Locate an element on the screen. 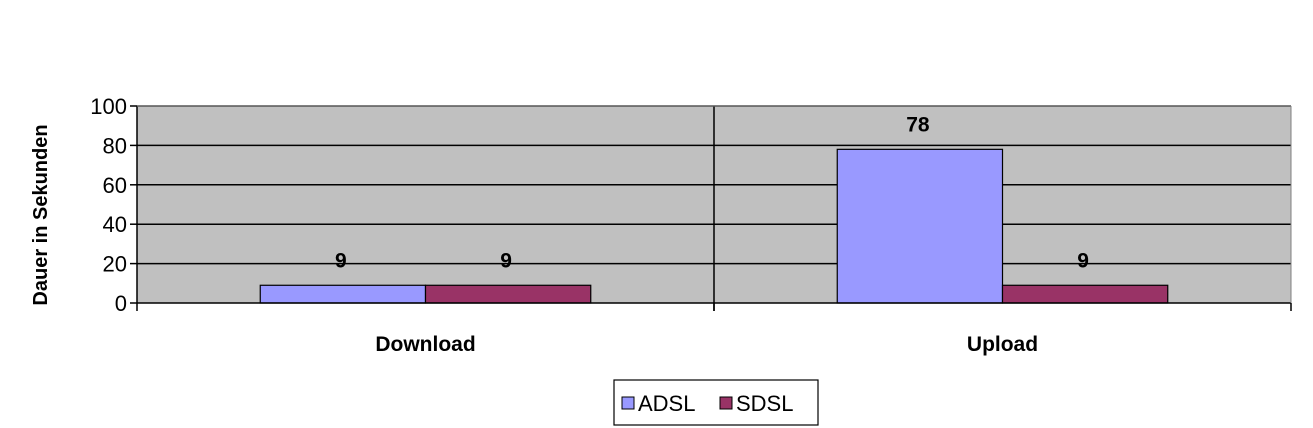 This screenshot has height=428, width=1313. y-tick-label: 100 is located at coordinates (108, 106).